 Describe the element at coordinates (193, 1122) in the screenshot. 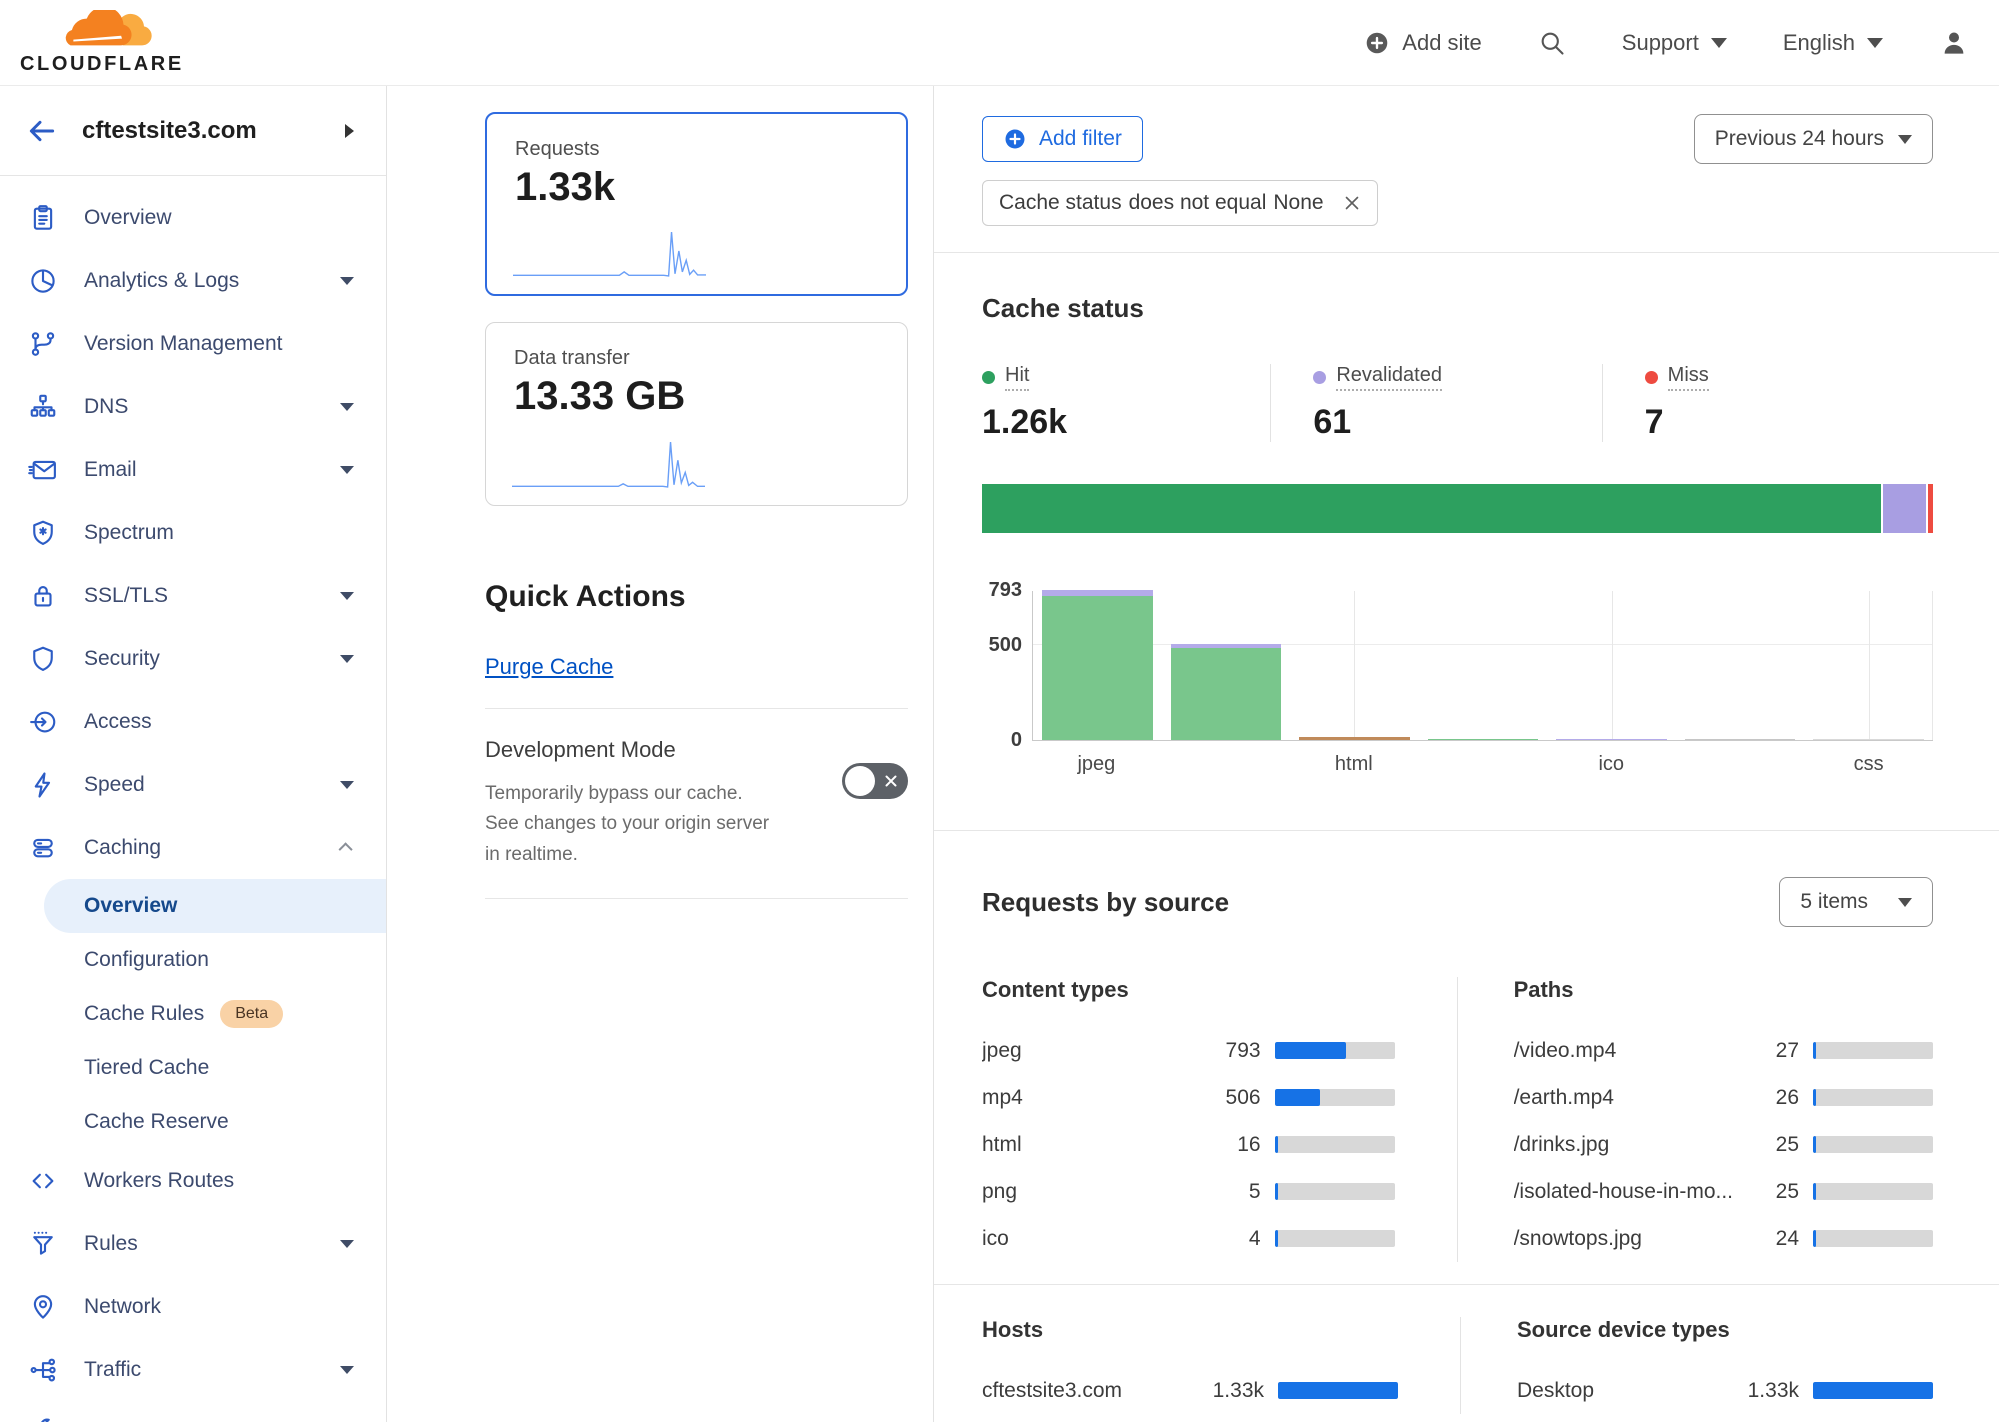

I see `sidebar-subitem-cache-reserve: Cache Reserve` at that location.